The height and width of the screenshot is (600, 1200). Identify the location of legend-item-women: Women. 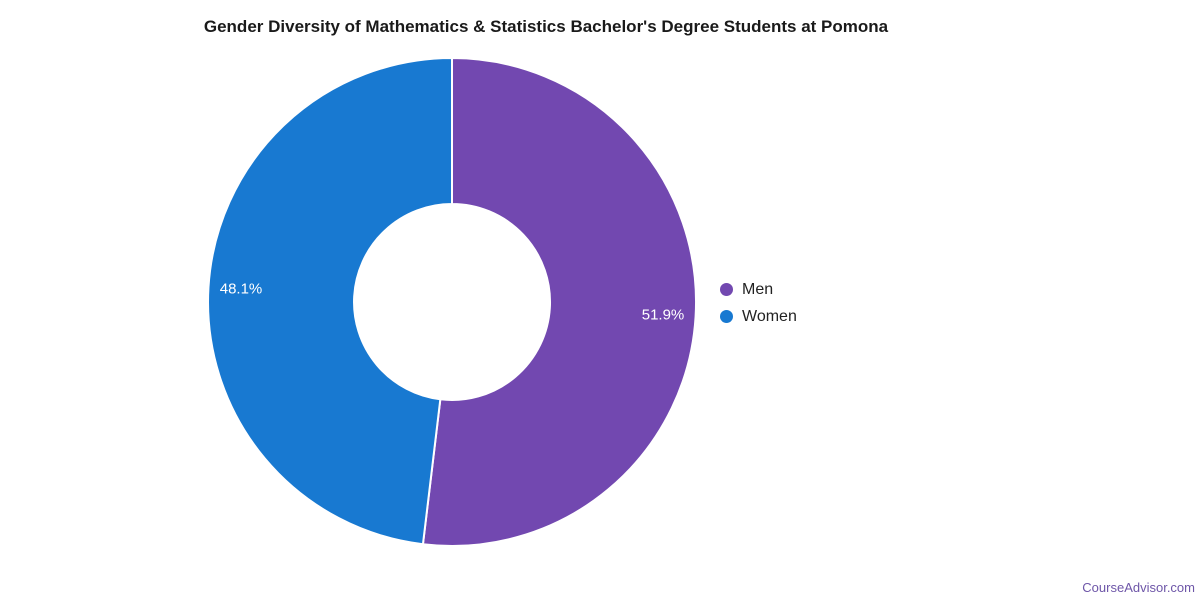
(758, 316).